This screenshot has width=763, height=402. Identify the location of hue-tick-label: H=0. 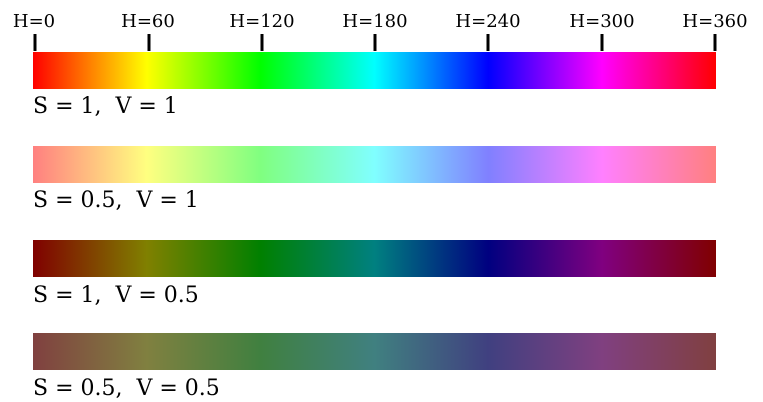
(34, 21).